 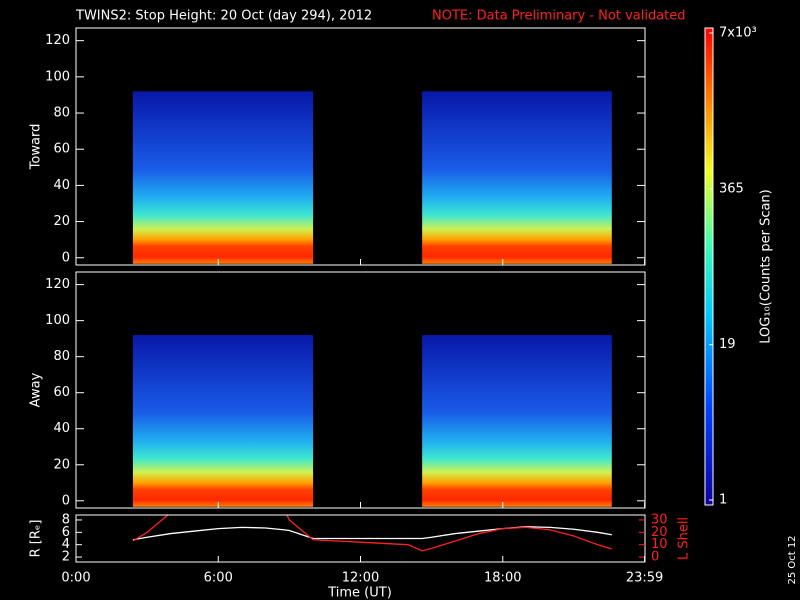 I want to click on y2-tick-label: 10, so click(x=659, y=544).